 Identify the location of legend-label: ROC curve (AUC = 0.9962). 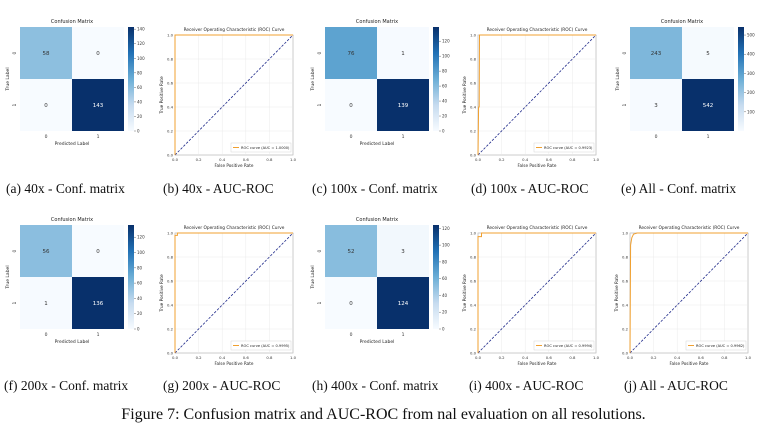
(720, 346).